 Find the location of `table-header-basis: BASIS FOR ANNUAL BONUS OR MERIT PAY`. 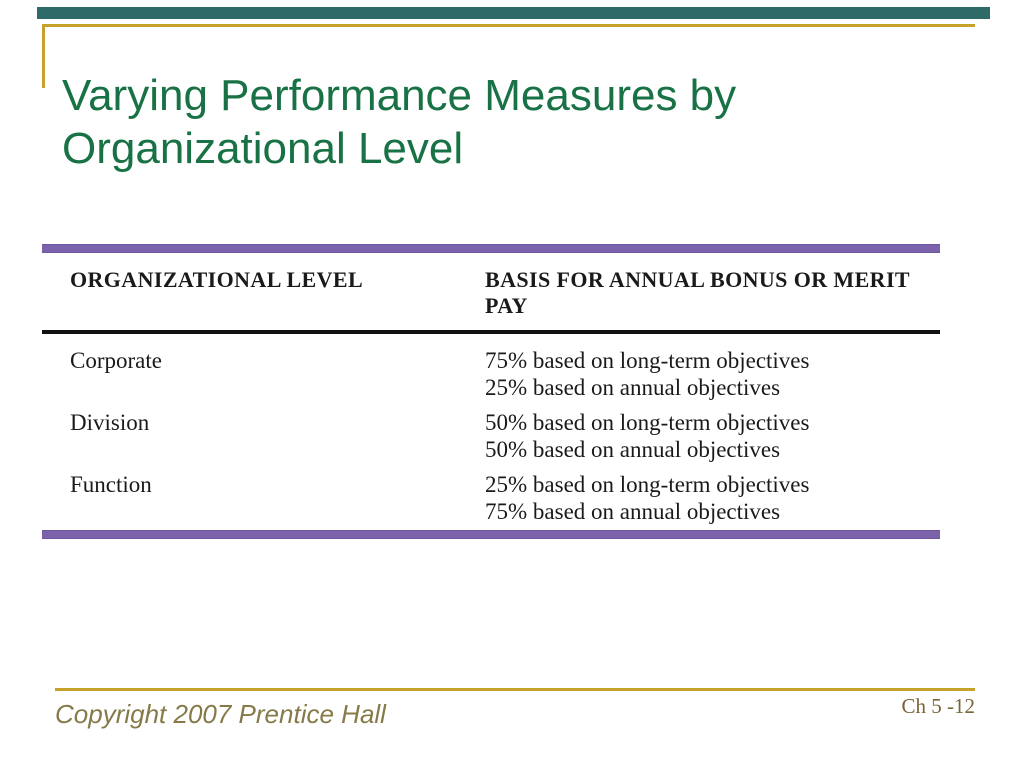

table-header-basis: BASIS FOR ANNUAL BONUS OR MERIT PAY is located at coordinates (697, 292).